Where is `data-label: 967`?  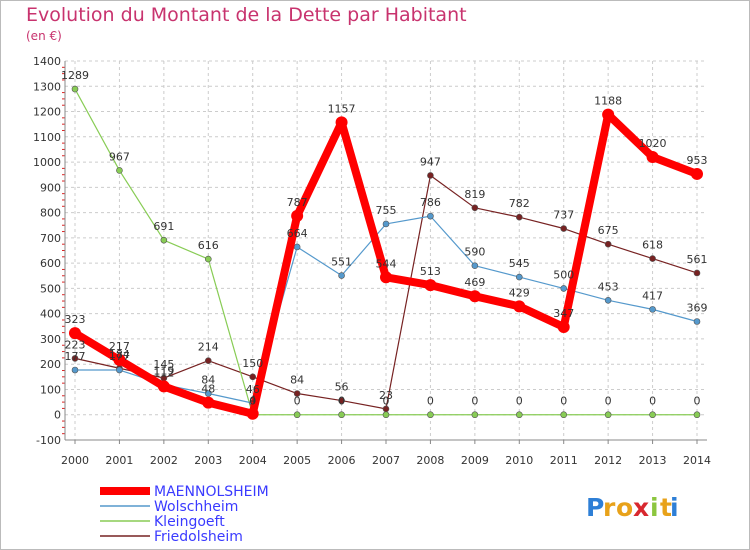 data-label: 967 is located at coordinates (119, 156).